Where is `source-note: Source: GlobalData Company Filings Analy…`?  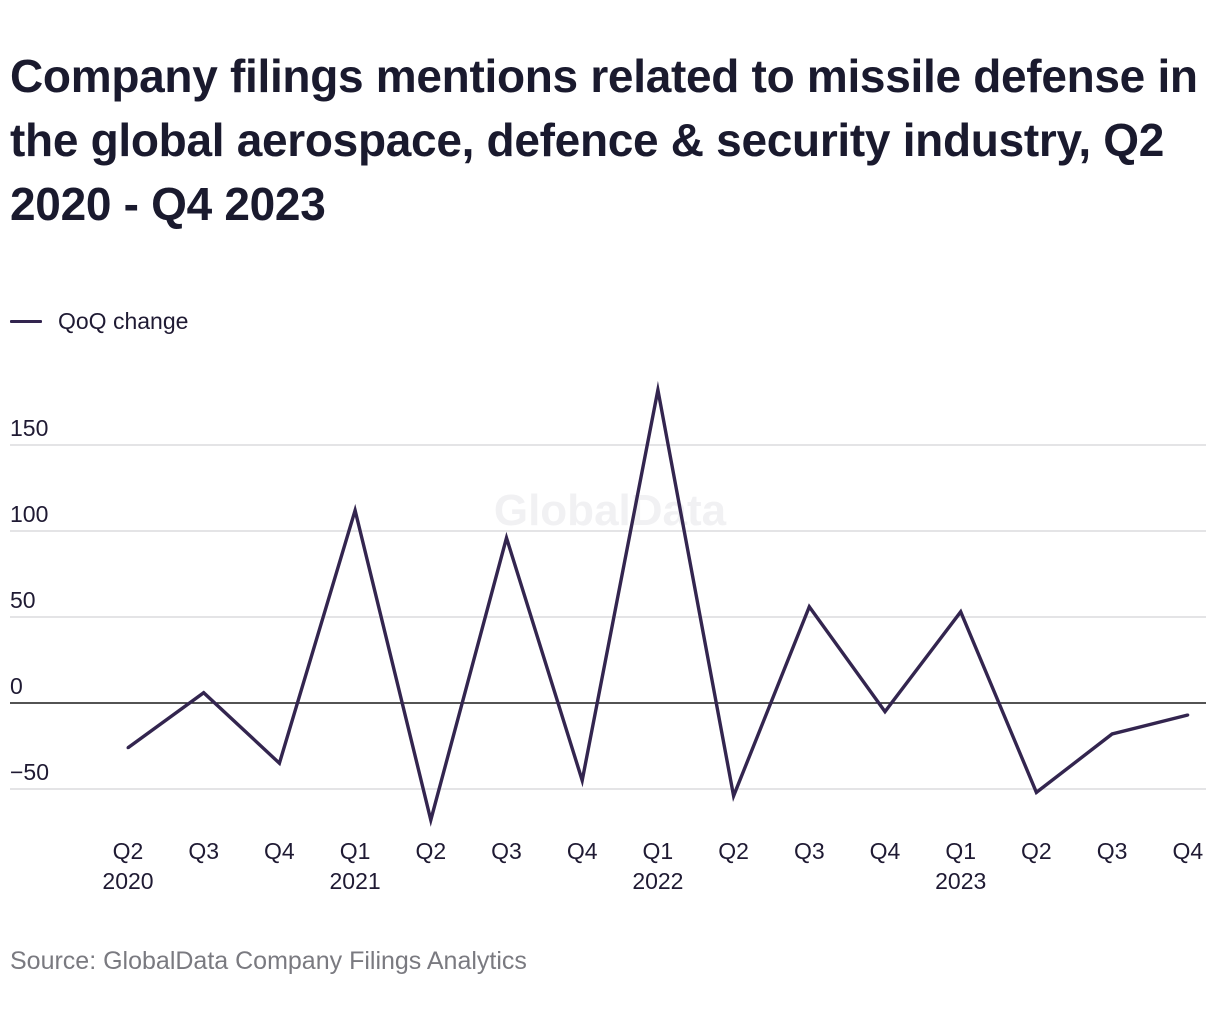
source-note: Source: GlobalData Company Filings Analy… is located at coordinates (268, 961).